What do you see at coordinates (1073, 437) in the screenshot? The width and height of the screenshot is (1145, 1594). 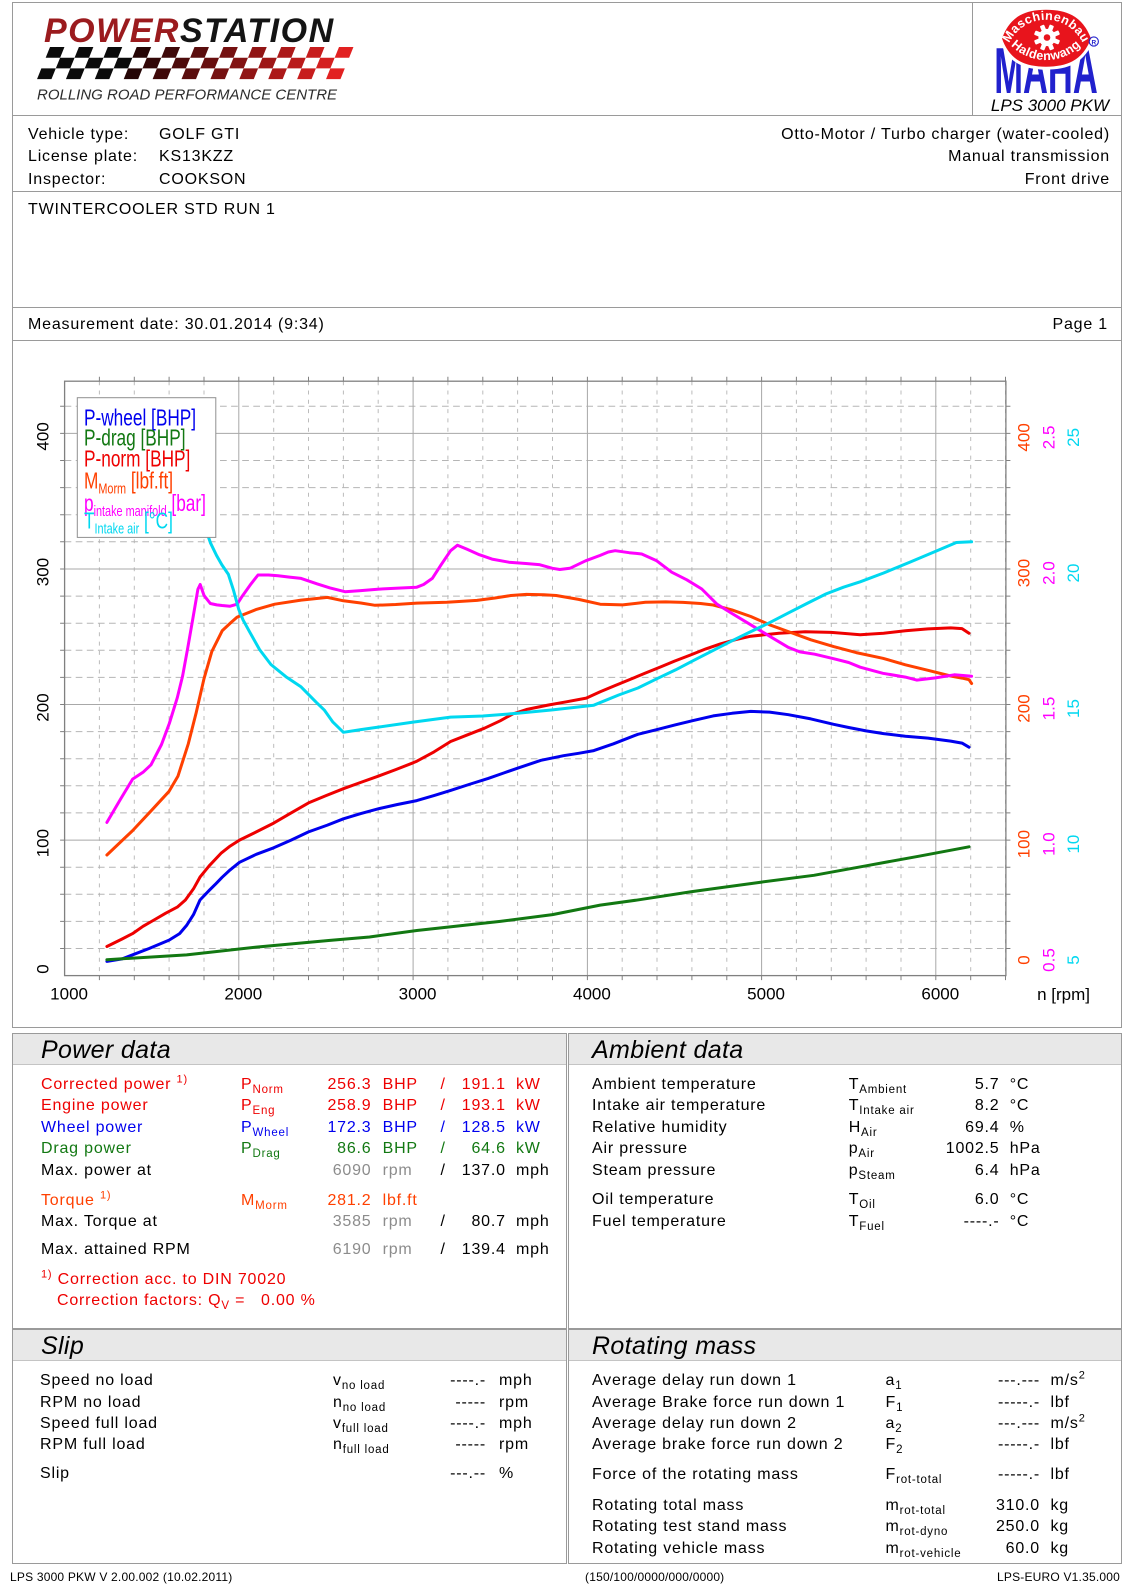 I see `svg-text: 25` at bounding box center [1073, 437].